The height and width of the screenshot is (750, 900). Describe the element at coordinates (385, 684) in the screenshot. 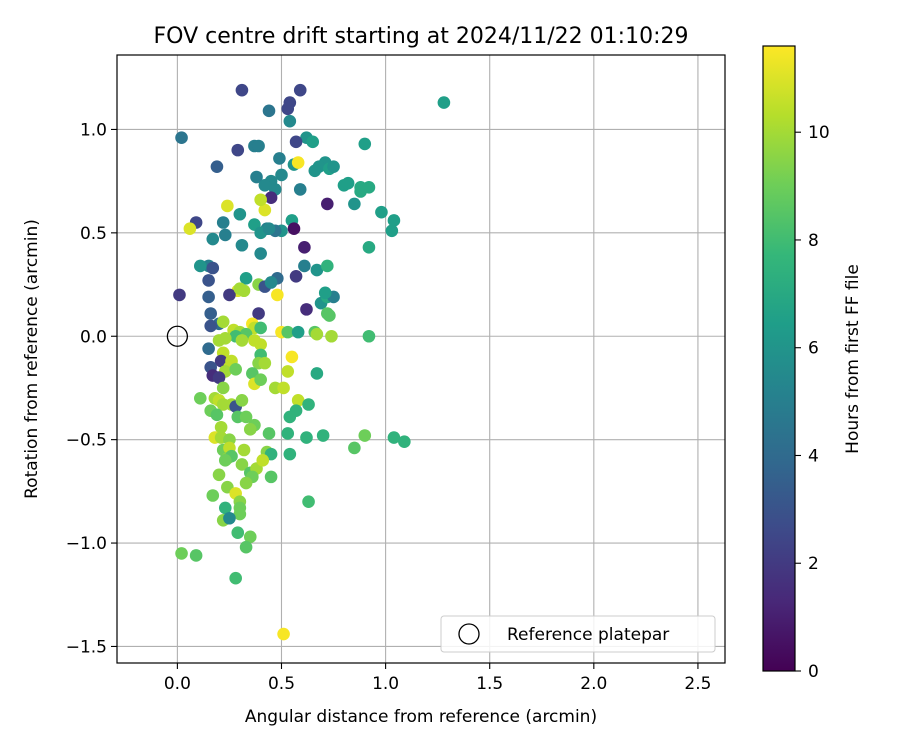

I see `x-tick-label: 1.0` at that location.